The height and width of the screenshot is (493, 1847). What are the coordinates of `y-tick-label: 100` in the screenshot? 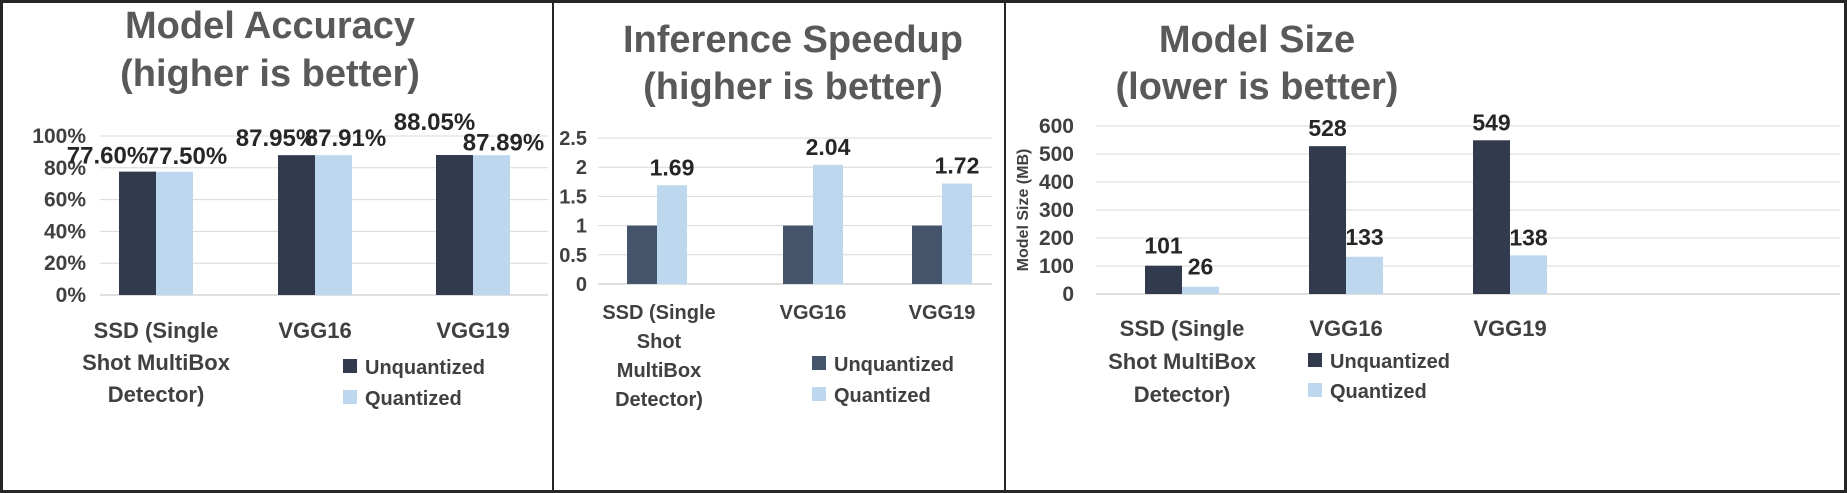 It's located at (1056, 266).